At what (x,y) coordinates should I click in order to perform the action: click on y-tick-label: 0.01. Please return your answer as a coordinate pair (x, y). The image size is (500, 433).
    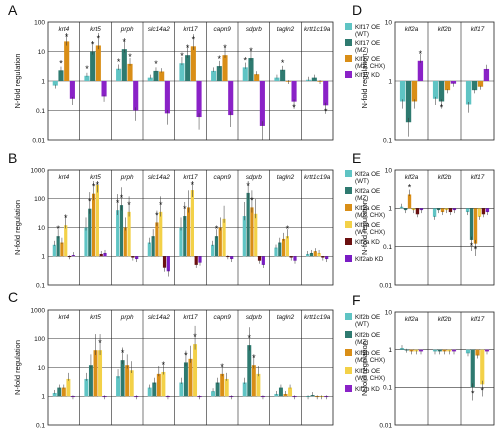
    Looking at the image, I should click on (385, 285).